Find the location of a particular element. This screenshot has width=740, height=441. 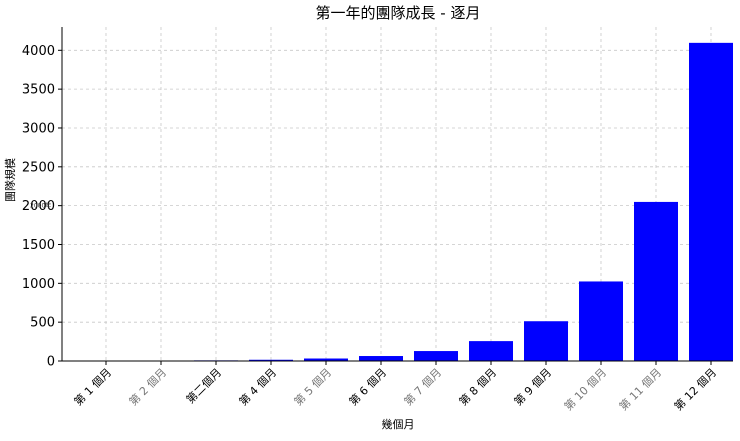

x-tick-label: 第 4 個月 is located at coordinates (257, 386).